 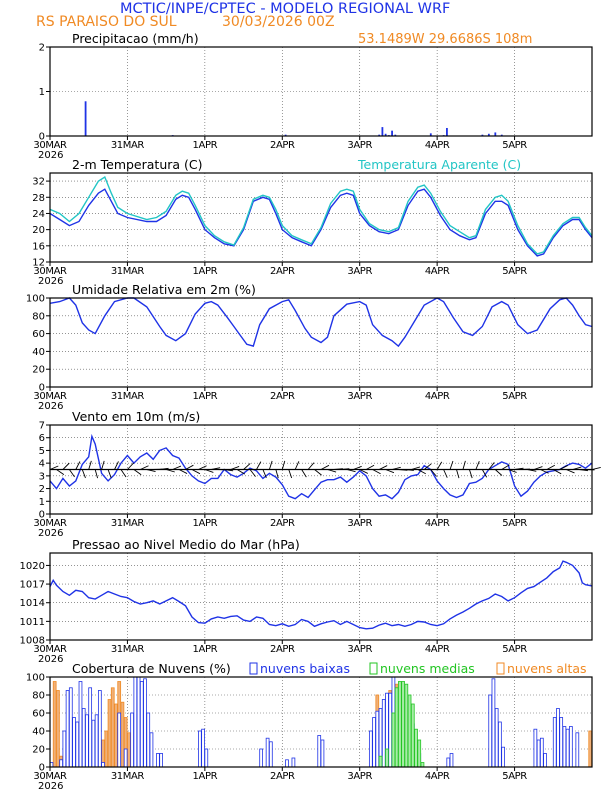 What do you see at coordinates (42, 92) in the screenshot?
I see `ytick-label-precip: 1` at bounding box center [42, 92].